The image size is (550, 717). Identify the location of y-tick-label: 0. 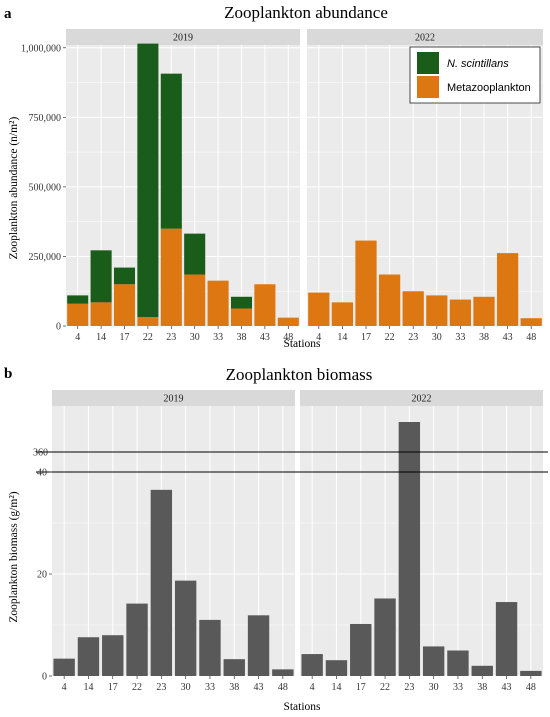
(44, 677).